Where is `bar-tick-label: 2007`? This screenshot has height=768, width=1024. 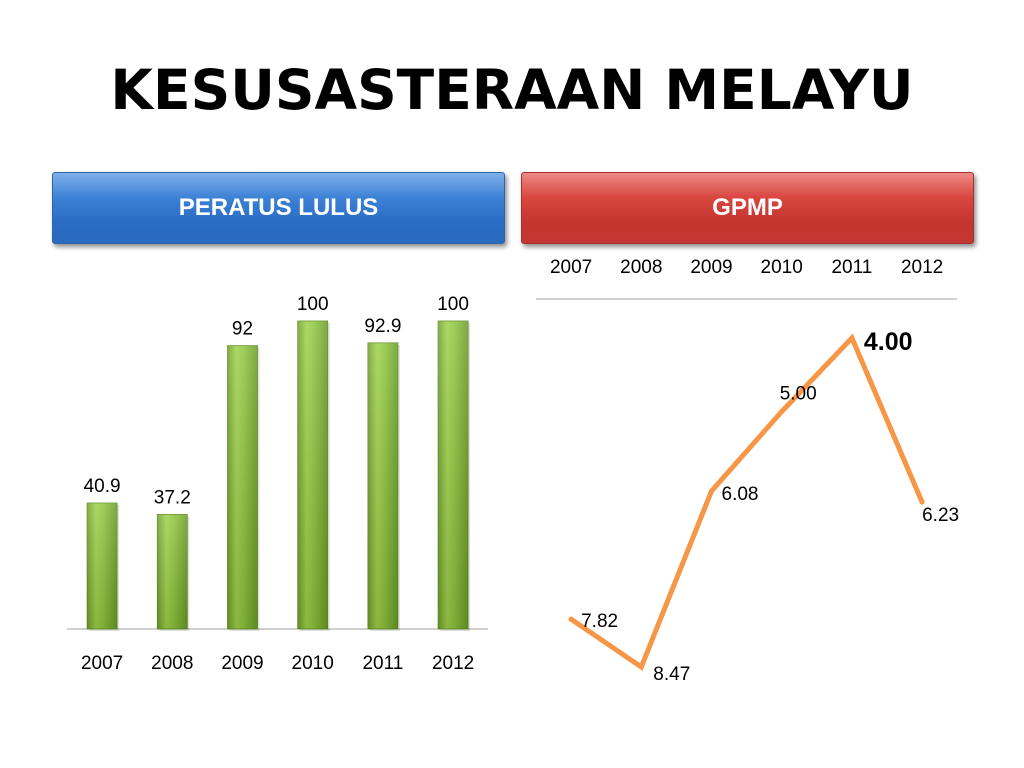
bar-tick-label: 2007 is located at coordinates (102, 663).